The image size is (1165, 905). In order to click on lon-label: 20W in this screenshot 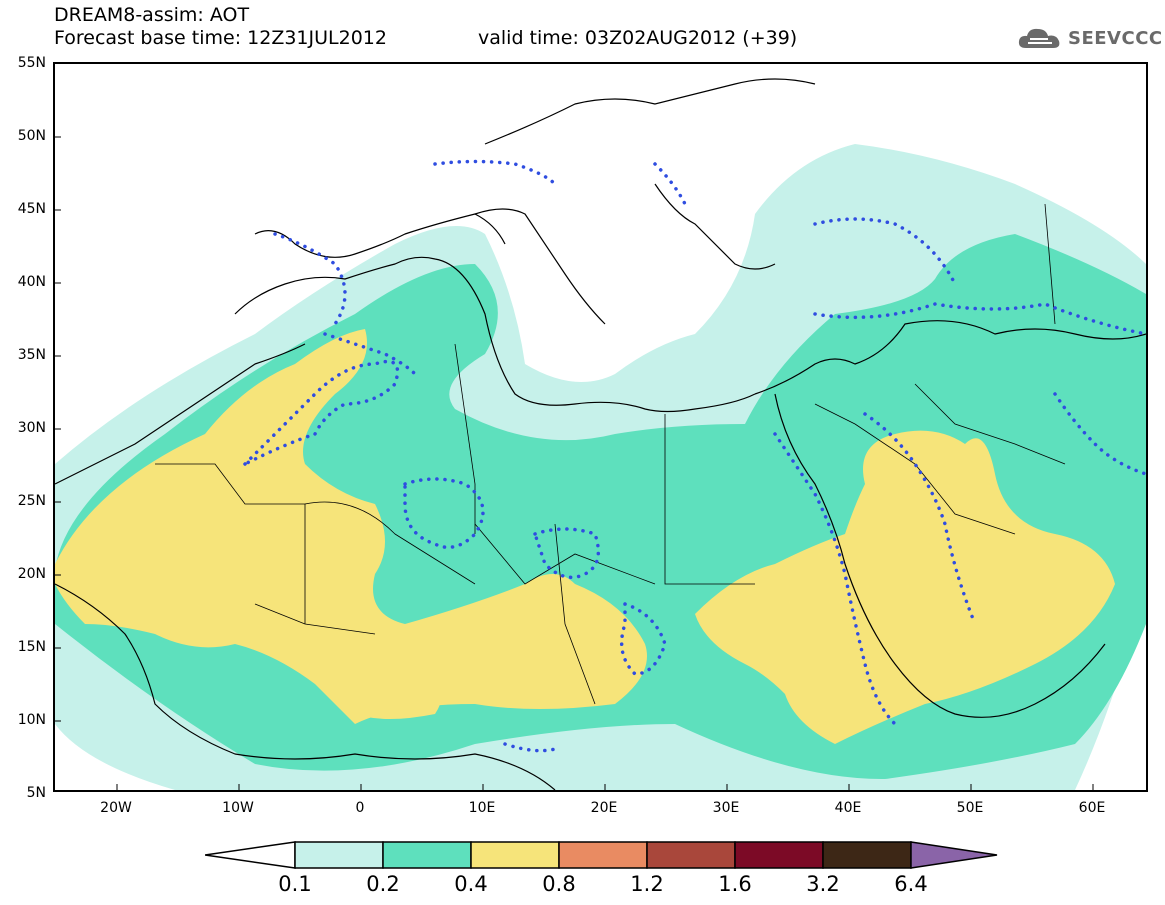, I will do `click(116, 808)`.